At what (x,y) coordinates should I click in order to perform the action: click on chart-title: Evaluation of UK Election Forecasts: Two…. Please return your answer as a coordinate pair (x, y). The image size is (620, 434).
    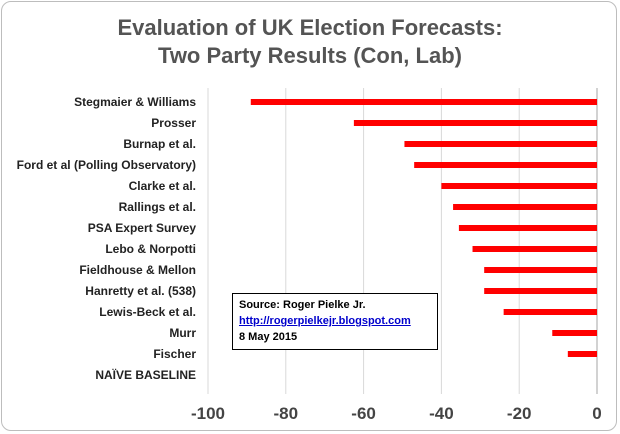
    Looking at the image, I should click on (310, 42).